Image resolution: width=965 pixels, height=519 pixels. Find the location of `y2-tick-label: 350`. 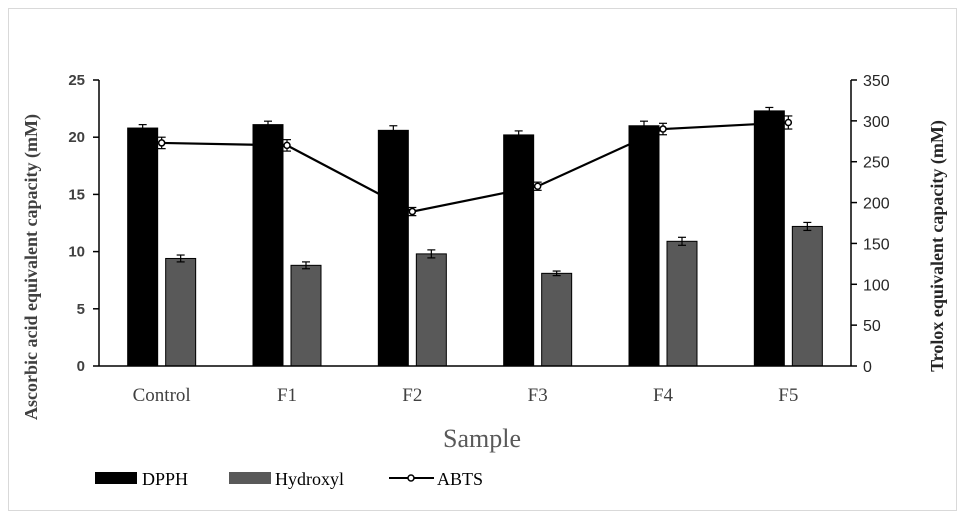

y2-tick-label: 350 is located at coordinates (876, 81).